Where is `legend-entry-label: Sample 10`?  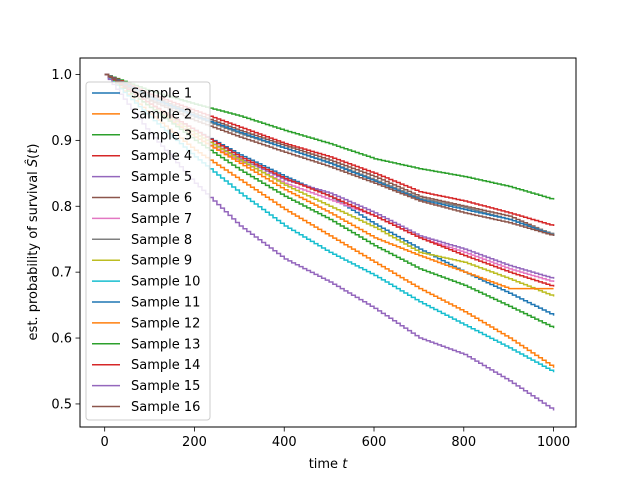 legend-entry-label: Sample 10 is located at coordinates (165, 282).